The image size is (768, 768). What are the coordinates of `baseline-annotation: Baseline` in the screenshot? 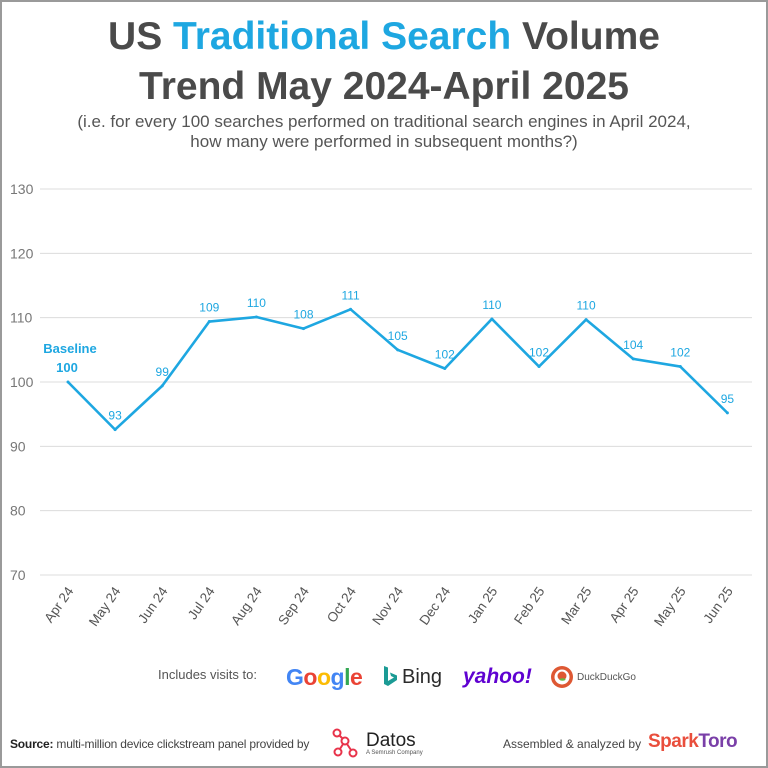 It's located at (69, 348).